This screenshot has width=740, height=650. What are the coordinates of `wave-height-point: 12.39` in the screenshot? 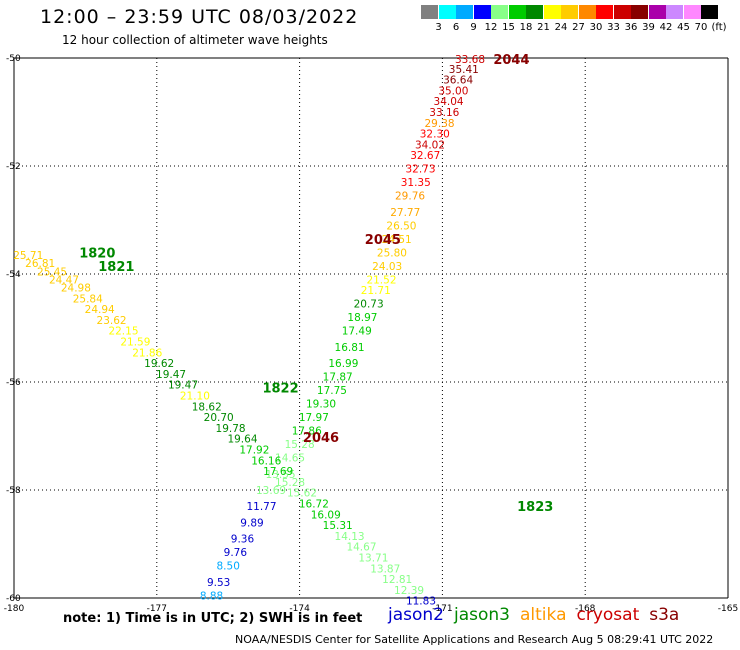 It's located at (409, 591).